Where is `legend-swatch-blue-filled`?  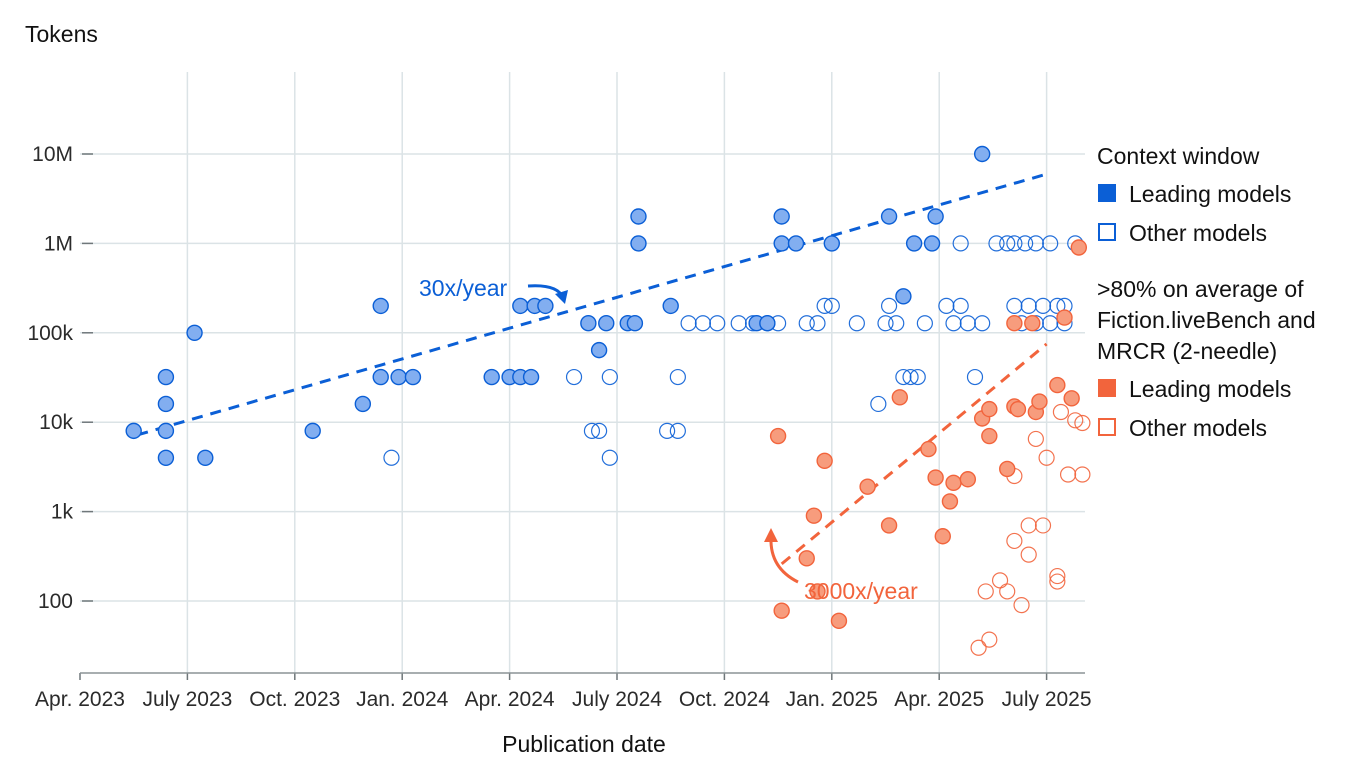
legend-swatch-blue-filled is located at coordinates (1107, 193).